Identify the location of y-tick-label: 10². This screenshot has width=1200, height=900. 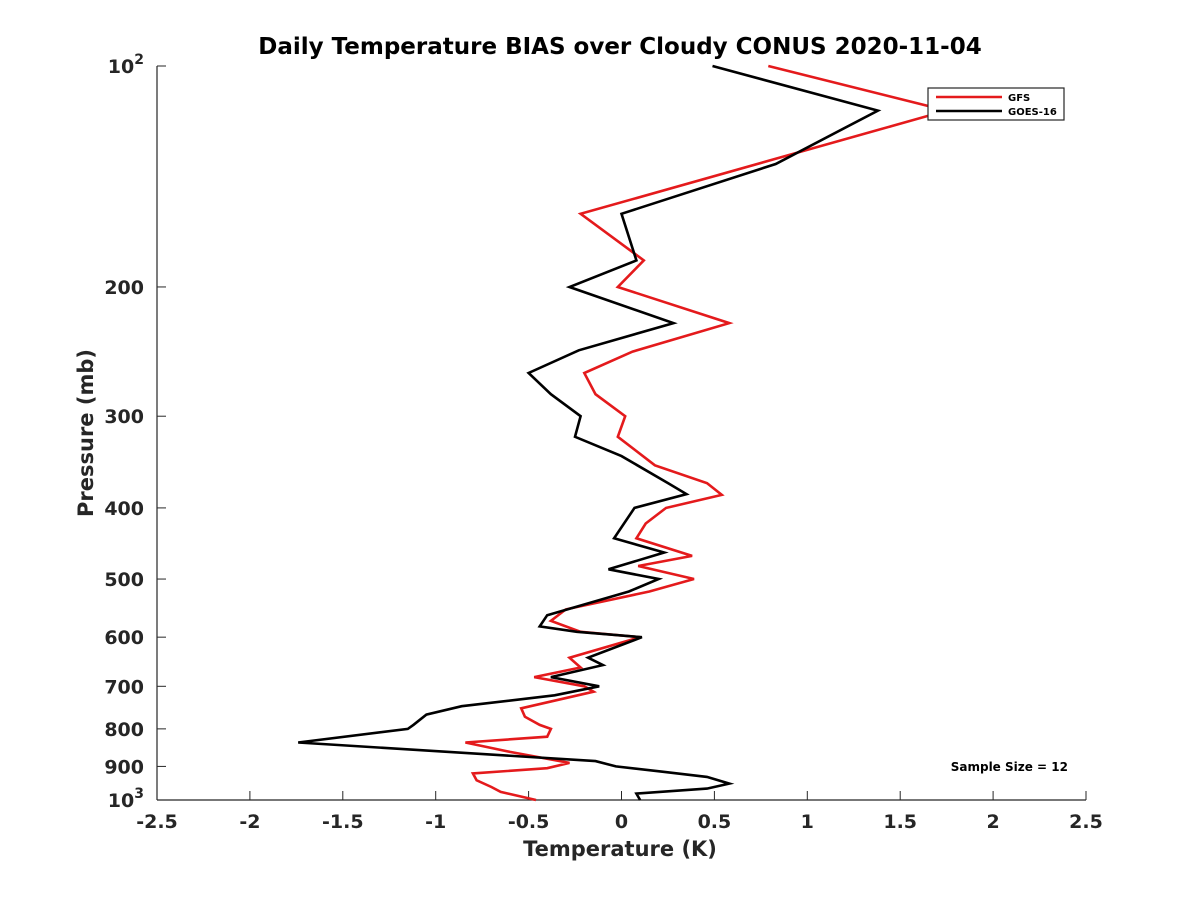
(126, 65).